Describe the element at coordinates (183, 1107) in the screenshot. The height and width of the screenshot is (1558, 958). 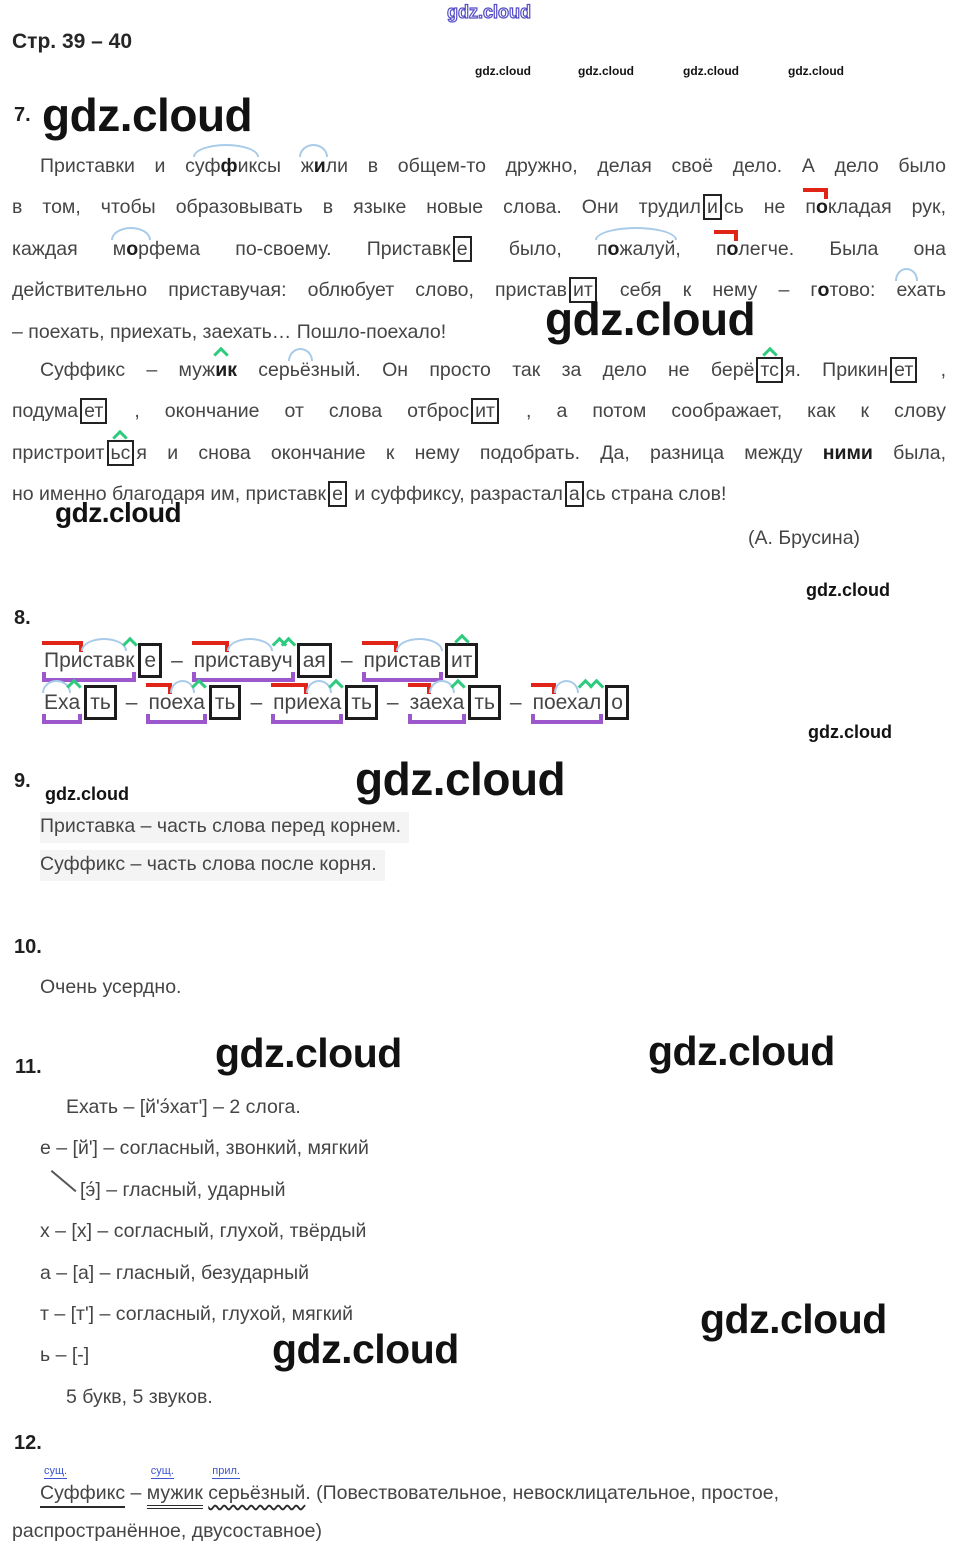
I see `phonetic-line: Ехать – [й'э́хат'] – 2 слога.` at that location.